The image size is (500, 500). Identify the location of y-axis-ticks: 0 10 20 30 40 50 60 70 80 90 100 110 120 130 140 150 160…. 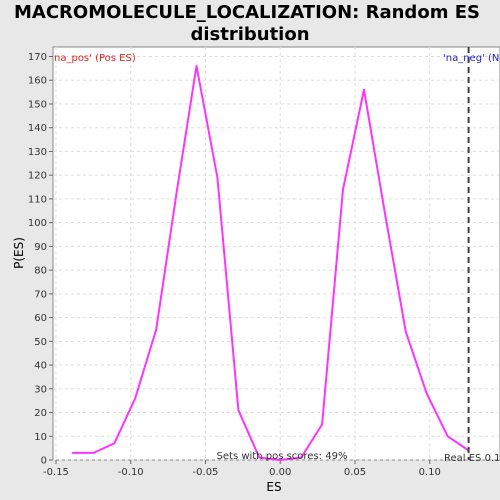
(40, 259).